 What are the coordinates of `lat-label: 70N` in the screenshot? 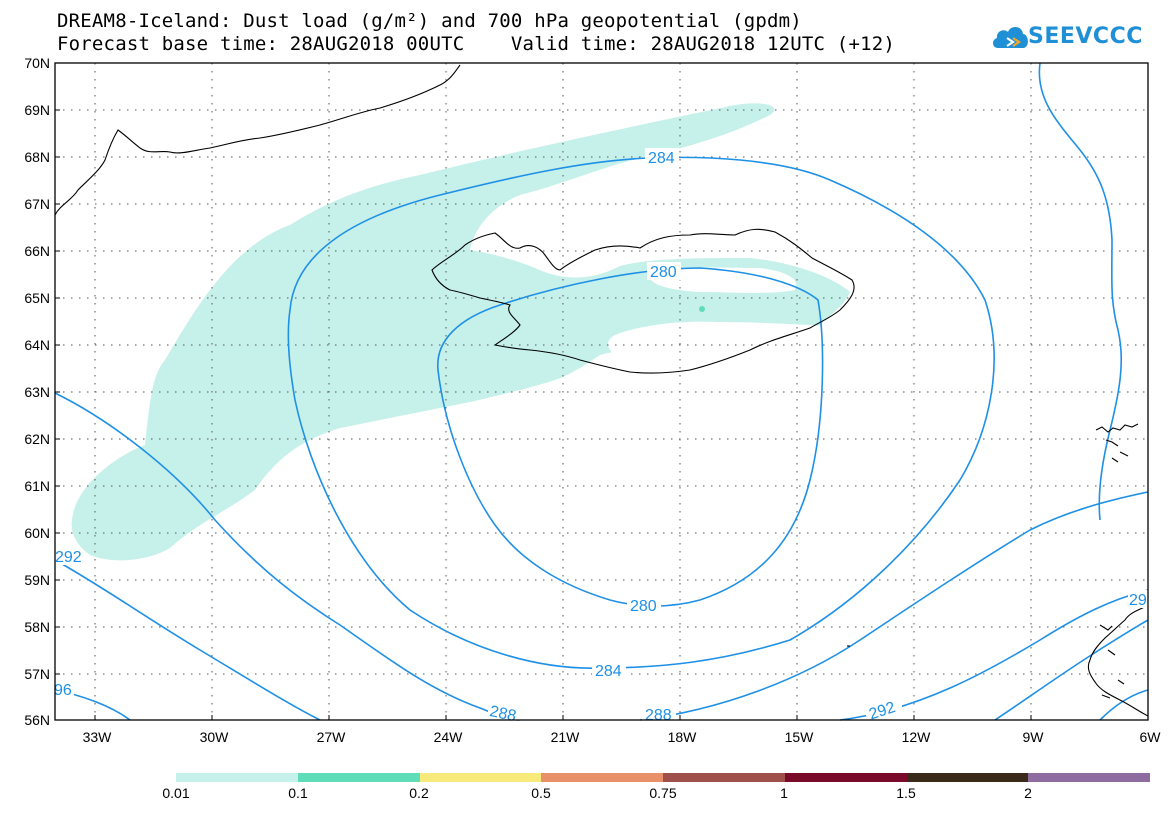 It's located at (37, 63).